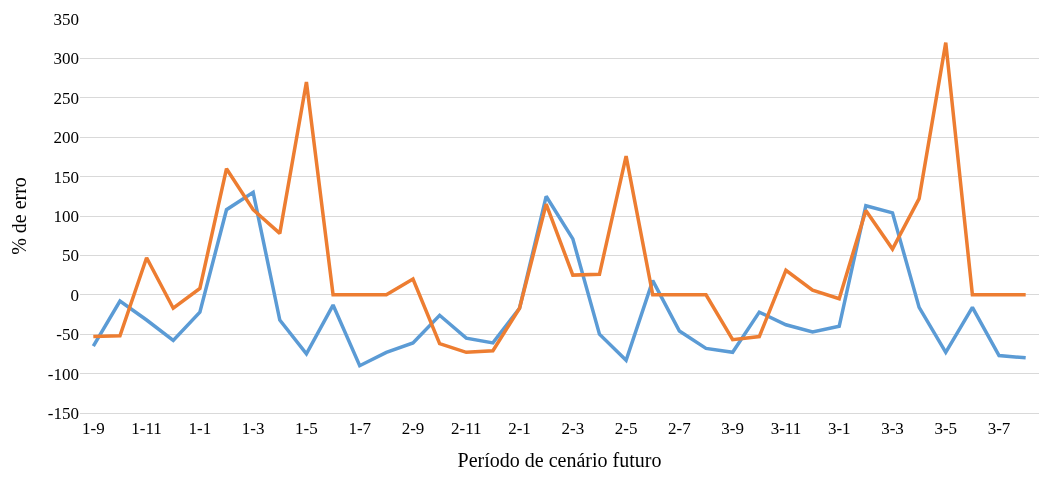 The height and width of the screenshot is (493, 1049). Describe the element at coordinates (200, 429) in the screenshot. I see `x-tick-label: 1-1` at that location.